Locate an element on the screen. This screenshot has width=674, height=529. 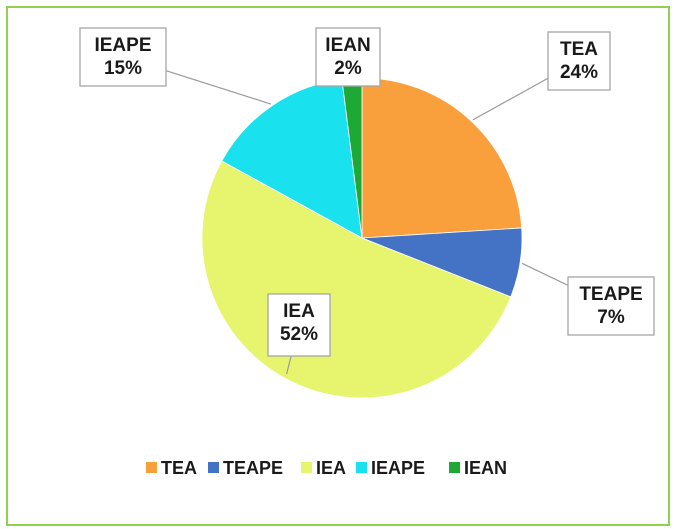
data-label-percent: 15% is located at coordinates (123, 68).